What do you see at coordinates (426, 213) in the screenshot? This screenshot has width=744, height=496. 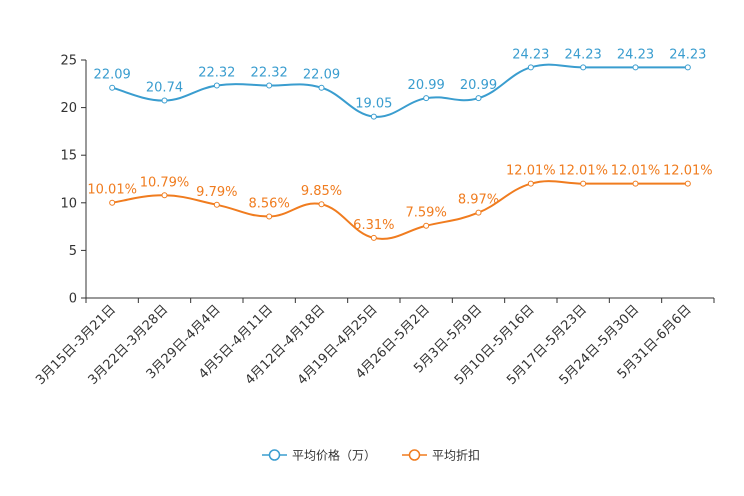 I see `data-label: 7.59%` at bounding box center [426, 213].